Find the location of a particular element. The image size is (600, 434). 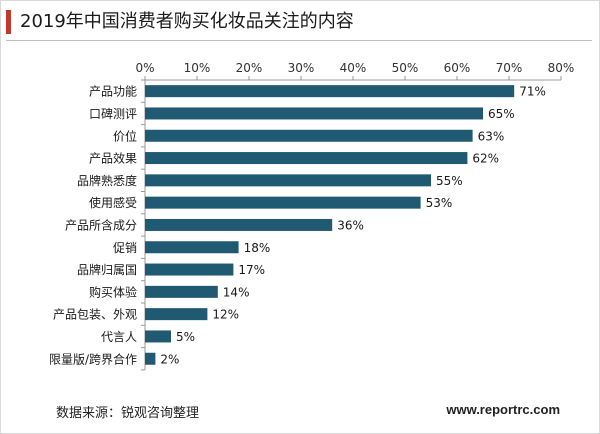

category-label: 产品效果 is located at coordinates (113, 158).